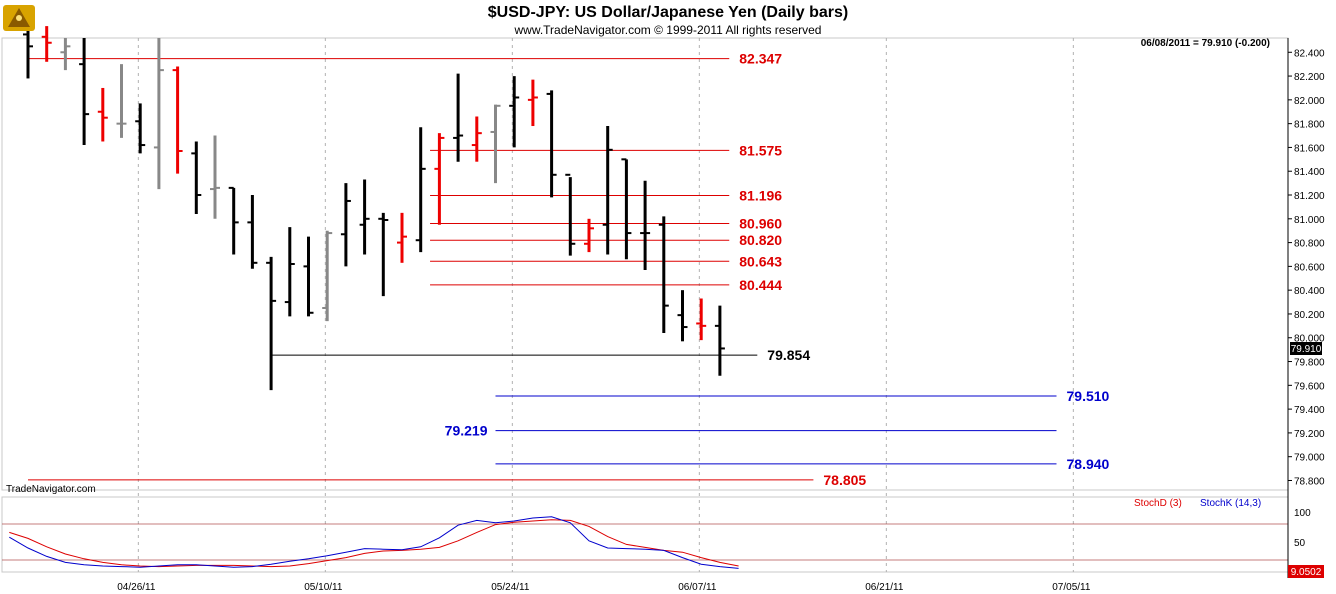 Image resolution: width=1336 pixels, height=594 pixels. Describe the element at coordinates (760, 195) in the screenshot. I see `level-label: 81.196` at that location.